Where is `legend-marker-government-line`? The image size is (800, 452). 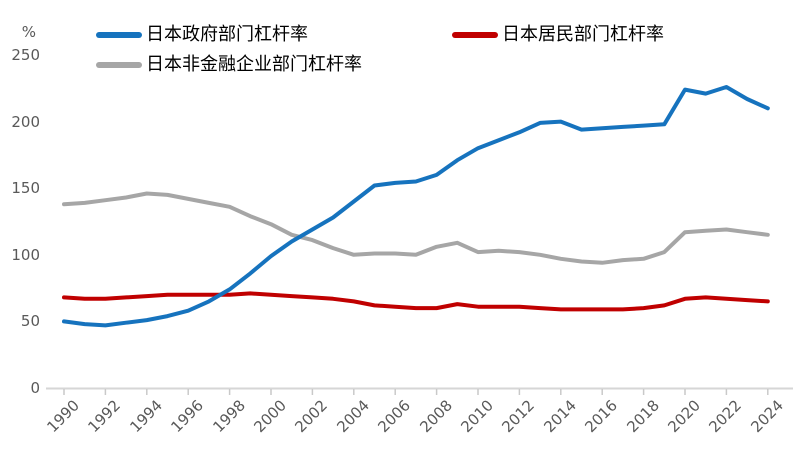
legend-marker-government-line is located at coordinates (119, 35).